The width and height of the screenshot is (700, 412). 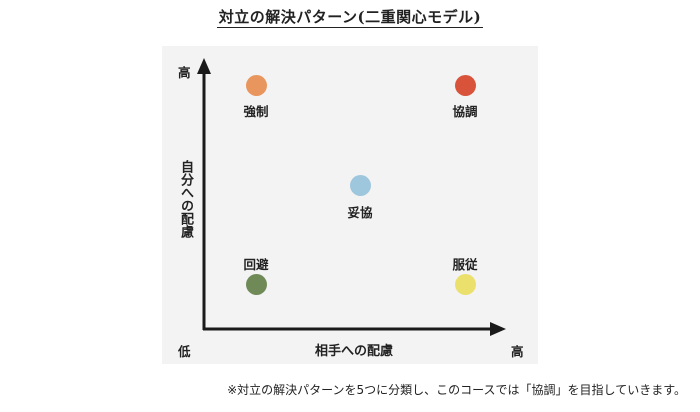 I want to click on label-avoiding: 回避, so click(x=256, y=264).